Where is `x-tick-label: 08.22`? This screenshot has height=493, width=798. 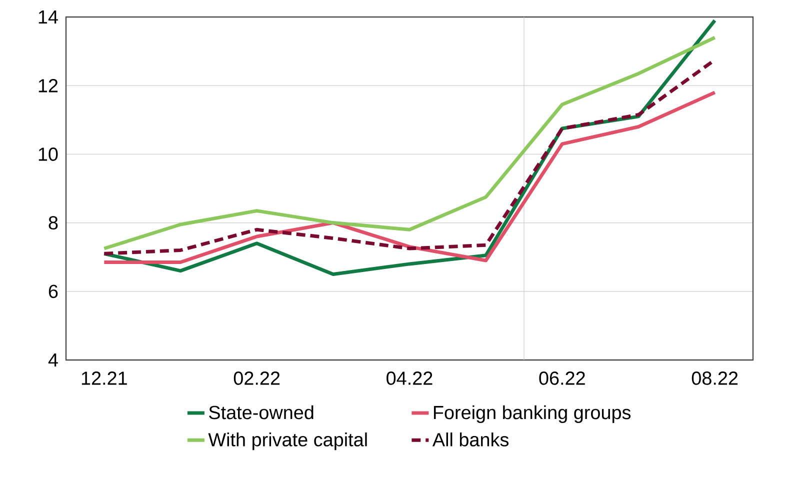 x-tick-label: 08.22 is located at coordinates (715, 378).